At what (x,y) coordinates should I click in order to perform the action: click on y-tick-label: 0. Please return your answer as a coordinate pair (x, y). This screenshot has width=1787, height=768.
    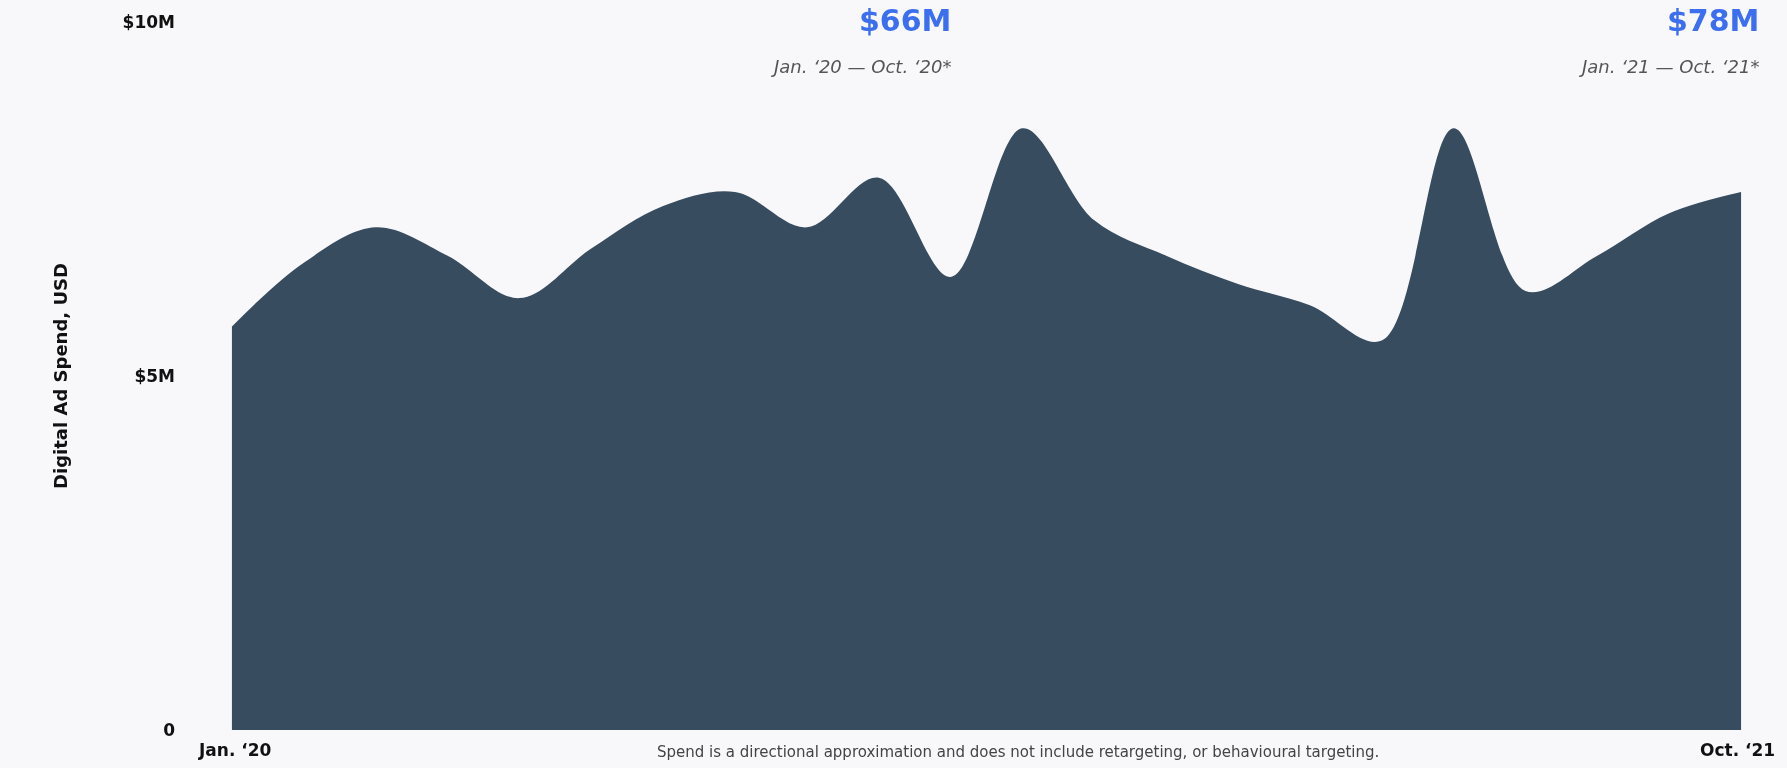
    Looking at the image, I should click on (169, 729).